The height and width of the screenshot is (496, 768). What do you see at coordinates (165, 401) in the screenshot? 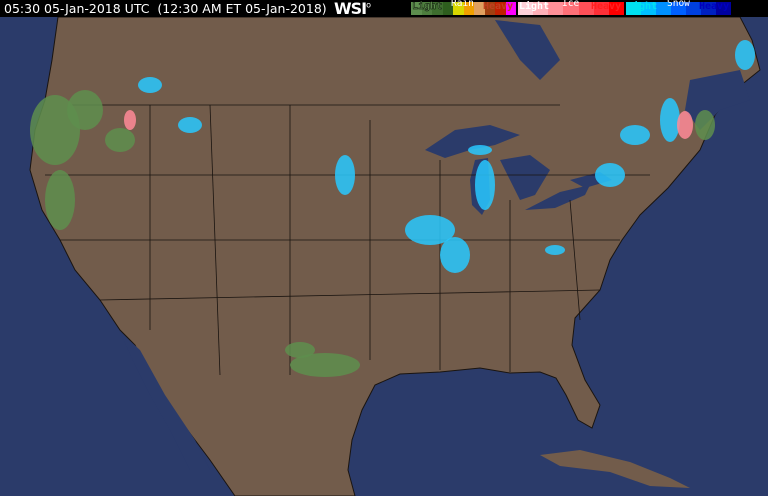
I see `baja-gulf` at bounding box center [165, 401].